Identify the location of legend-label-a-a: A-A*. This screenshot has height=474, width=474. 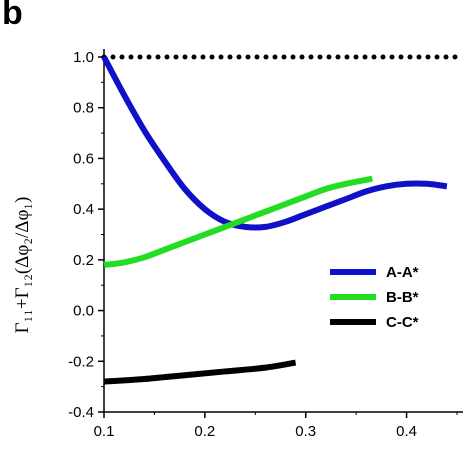
(402, 272).